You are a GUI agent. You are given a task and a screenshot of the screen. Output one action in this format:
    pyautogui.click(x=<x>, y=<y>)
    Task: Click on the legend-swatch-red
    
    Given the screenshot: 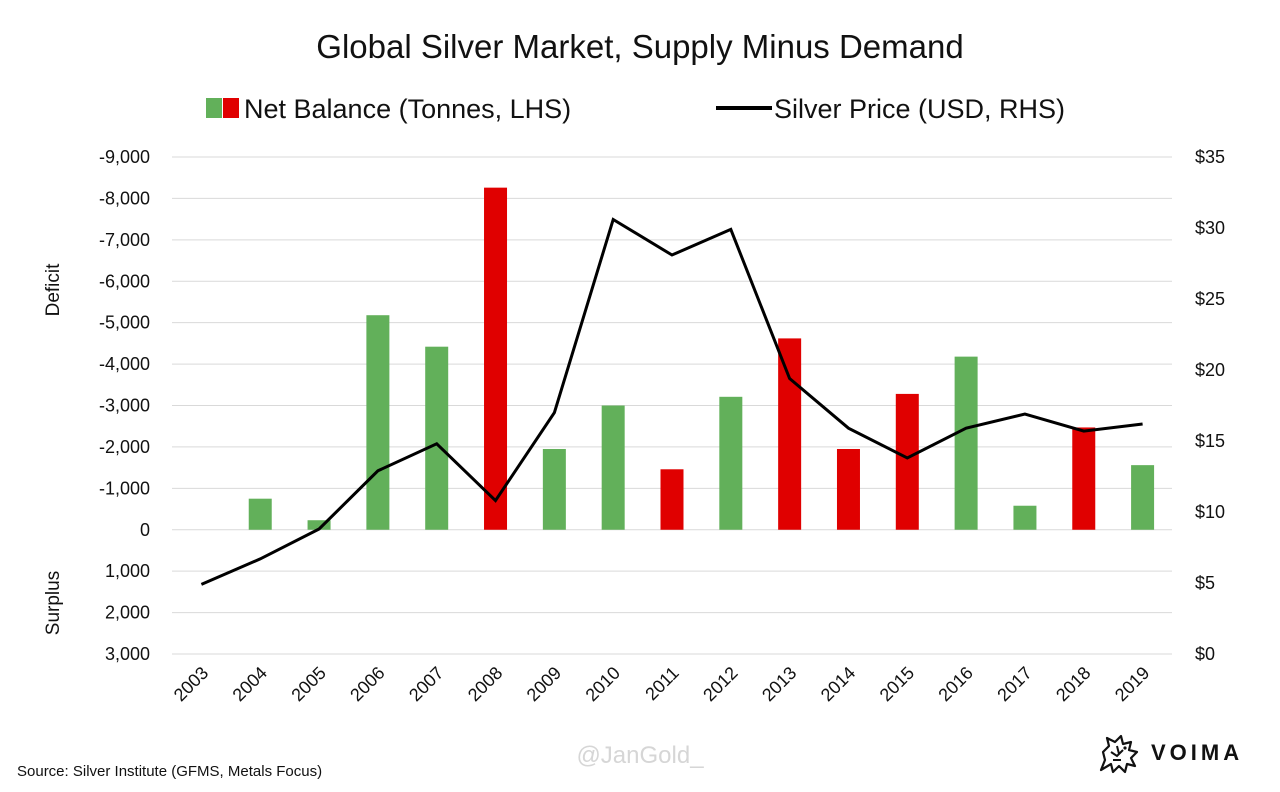 What is the action you would take?
    pyautogui.click(x=231, y=108)
    